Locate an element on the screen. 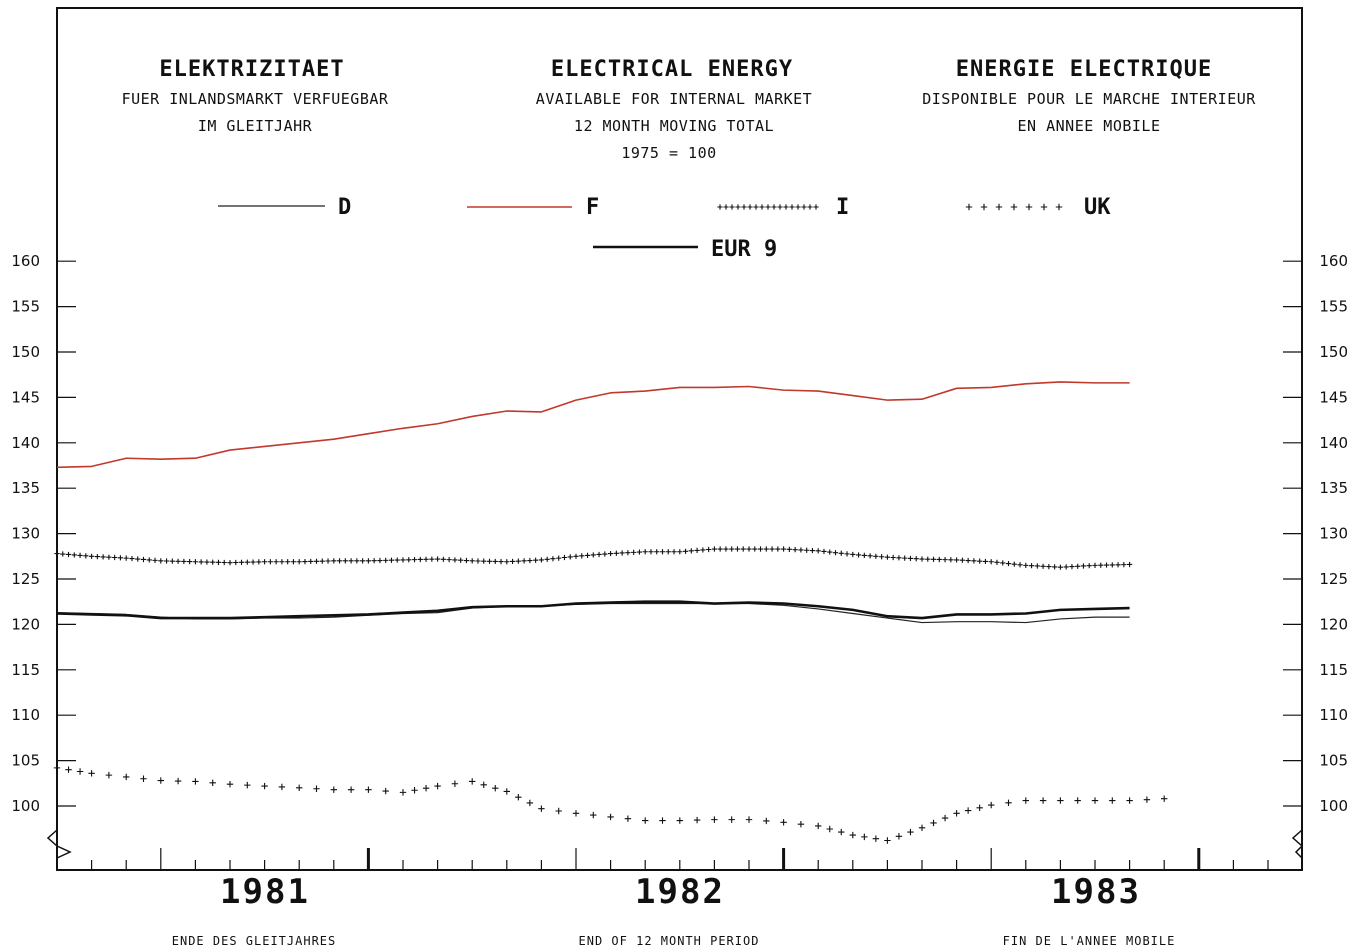 The image size is (1365, 952). legend-swatch-i is located at coordinates (768, 207).